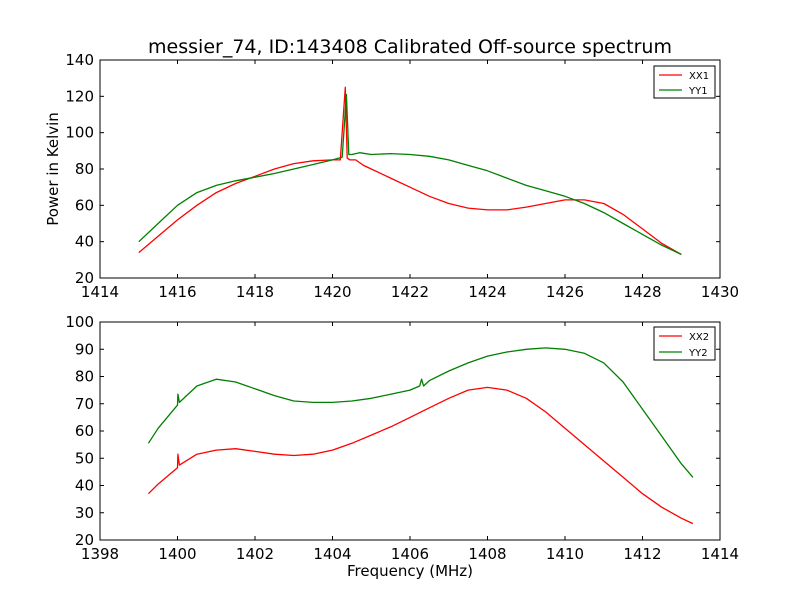  Describe the element at coordinates (255, 554) in the screenshot. I see `bottom-x-tick-label: 1402` at that location.